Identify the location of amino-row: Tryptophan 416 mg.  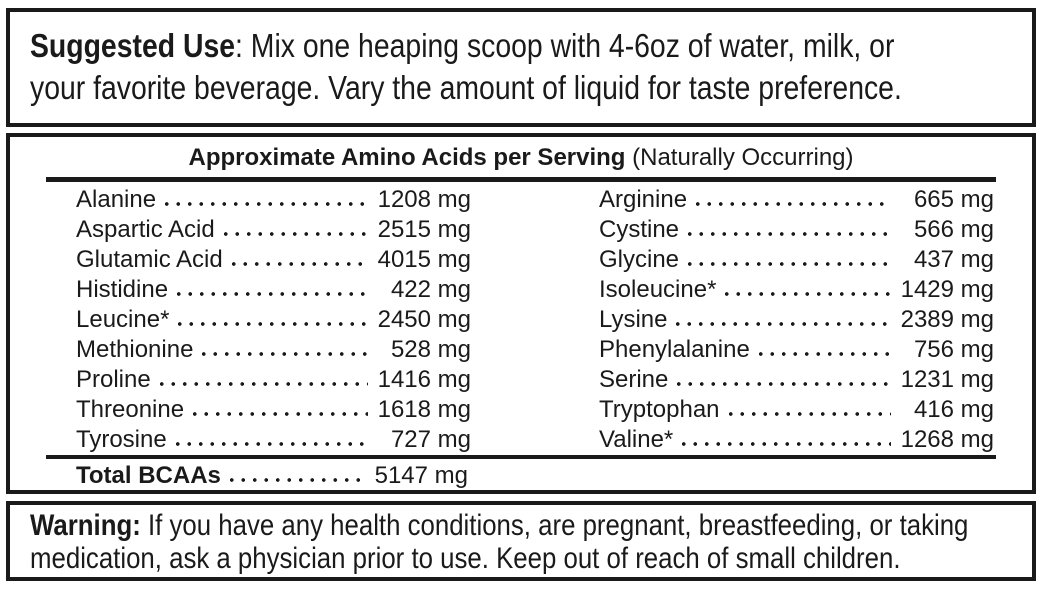
(782, 410).